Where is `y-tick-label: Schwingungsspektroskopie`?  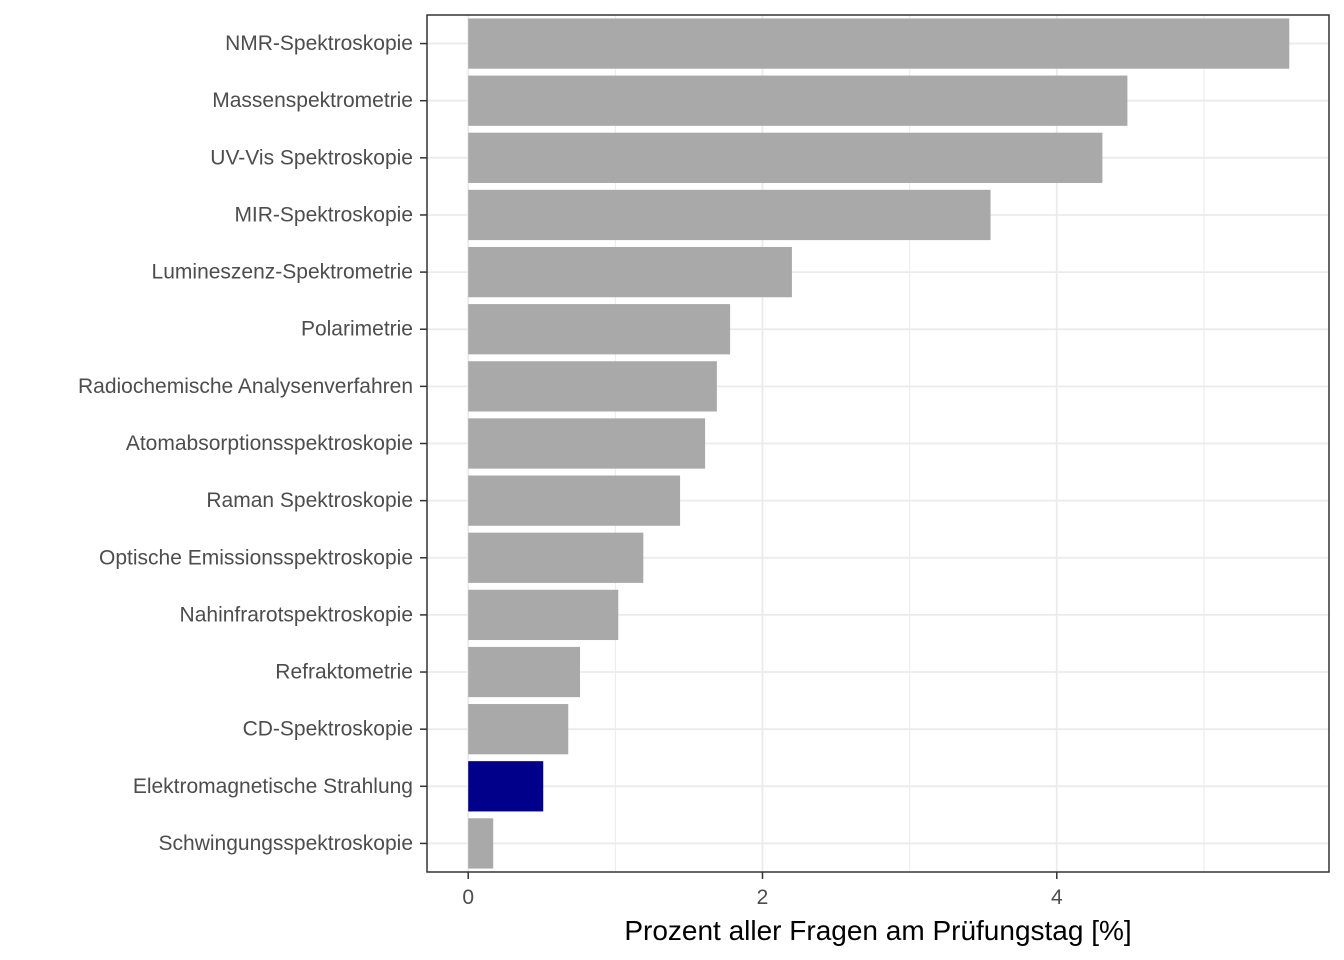 y-tick-label: Schwingungsspektroskopie is located at coordinates (286, 843).